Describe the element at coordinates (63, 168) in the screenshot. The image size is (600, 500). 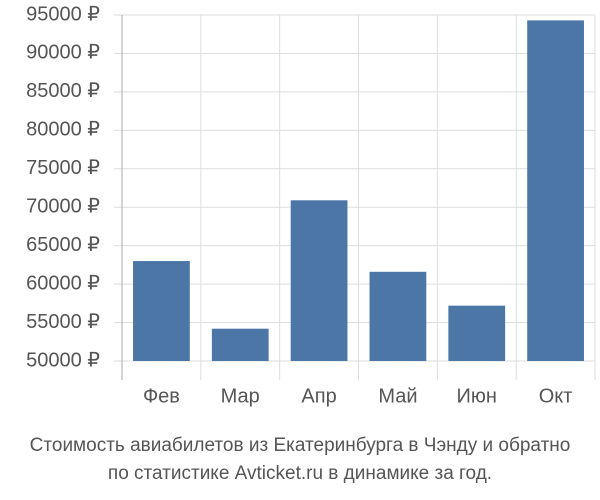
I see `y-tick-label: 75000 ₽` at that location.